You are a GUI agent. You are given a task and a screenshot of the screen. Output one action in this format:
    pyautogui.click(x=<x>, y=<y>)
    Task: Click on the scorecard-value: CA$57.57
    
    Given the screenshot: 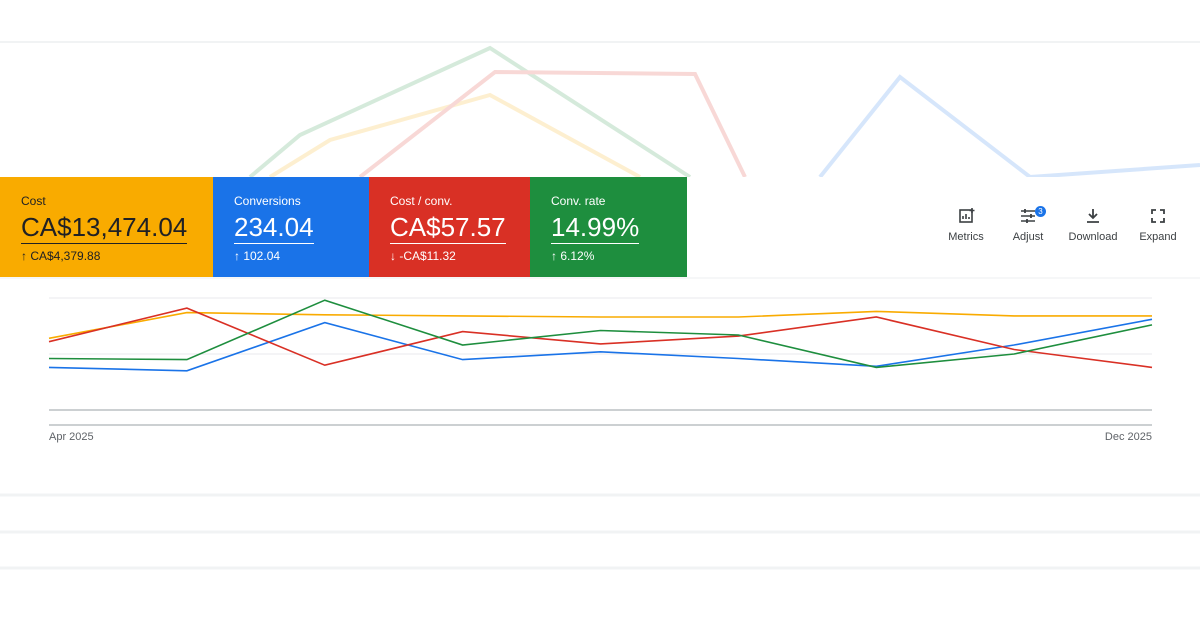 What is the action you would take?
    pyautogui.click(x=448, y=228)
    